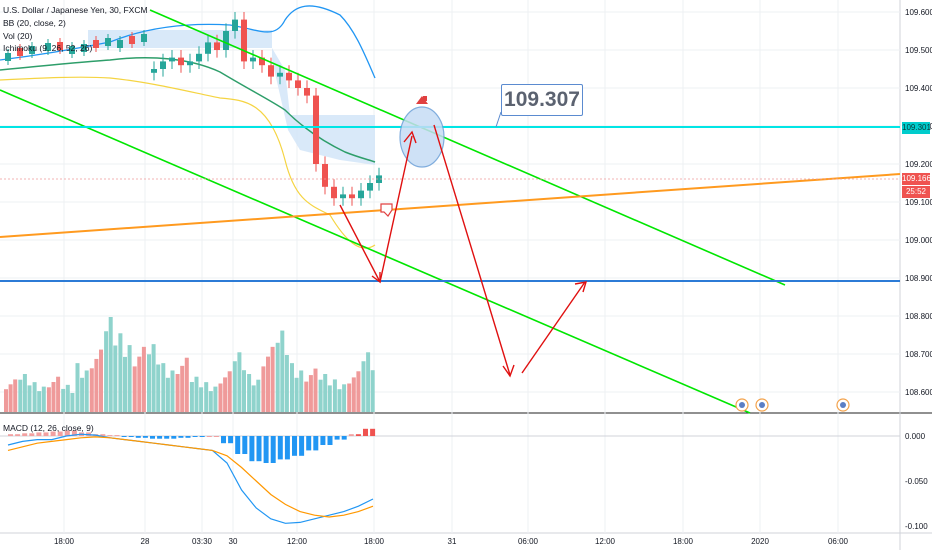 The image size is (932, 555). I want to click on legend-ichimoku: Ichimoku (9, 26, 52, 26), so click(48, 48).